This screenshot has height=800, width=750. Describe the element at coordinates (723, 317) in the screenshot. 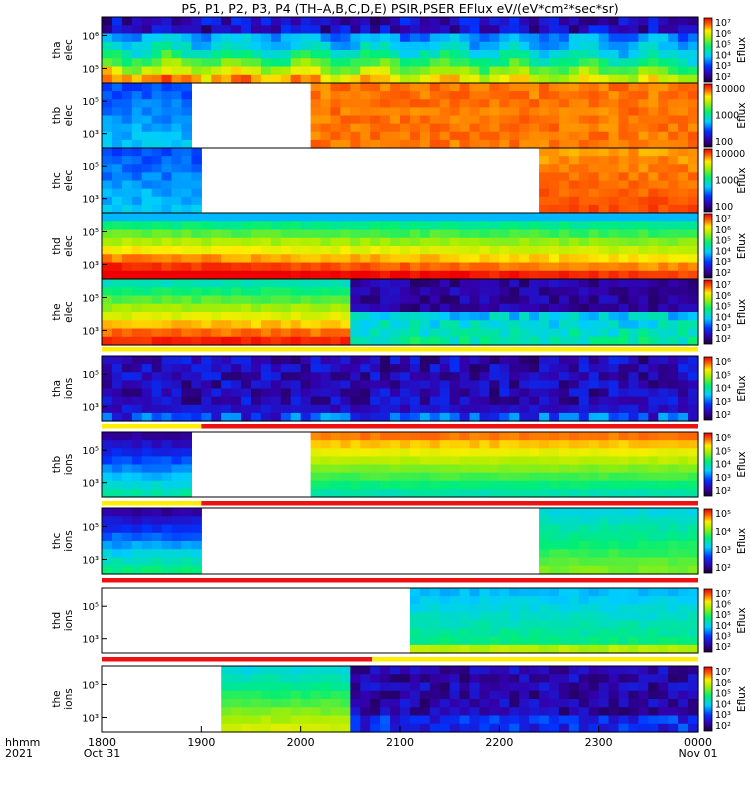

I see `colorbar-tick-label: 10⁴` at that location.